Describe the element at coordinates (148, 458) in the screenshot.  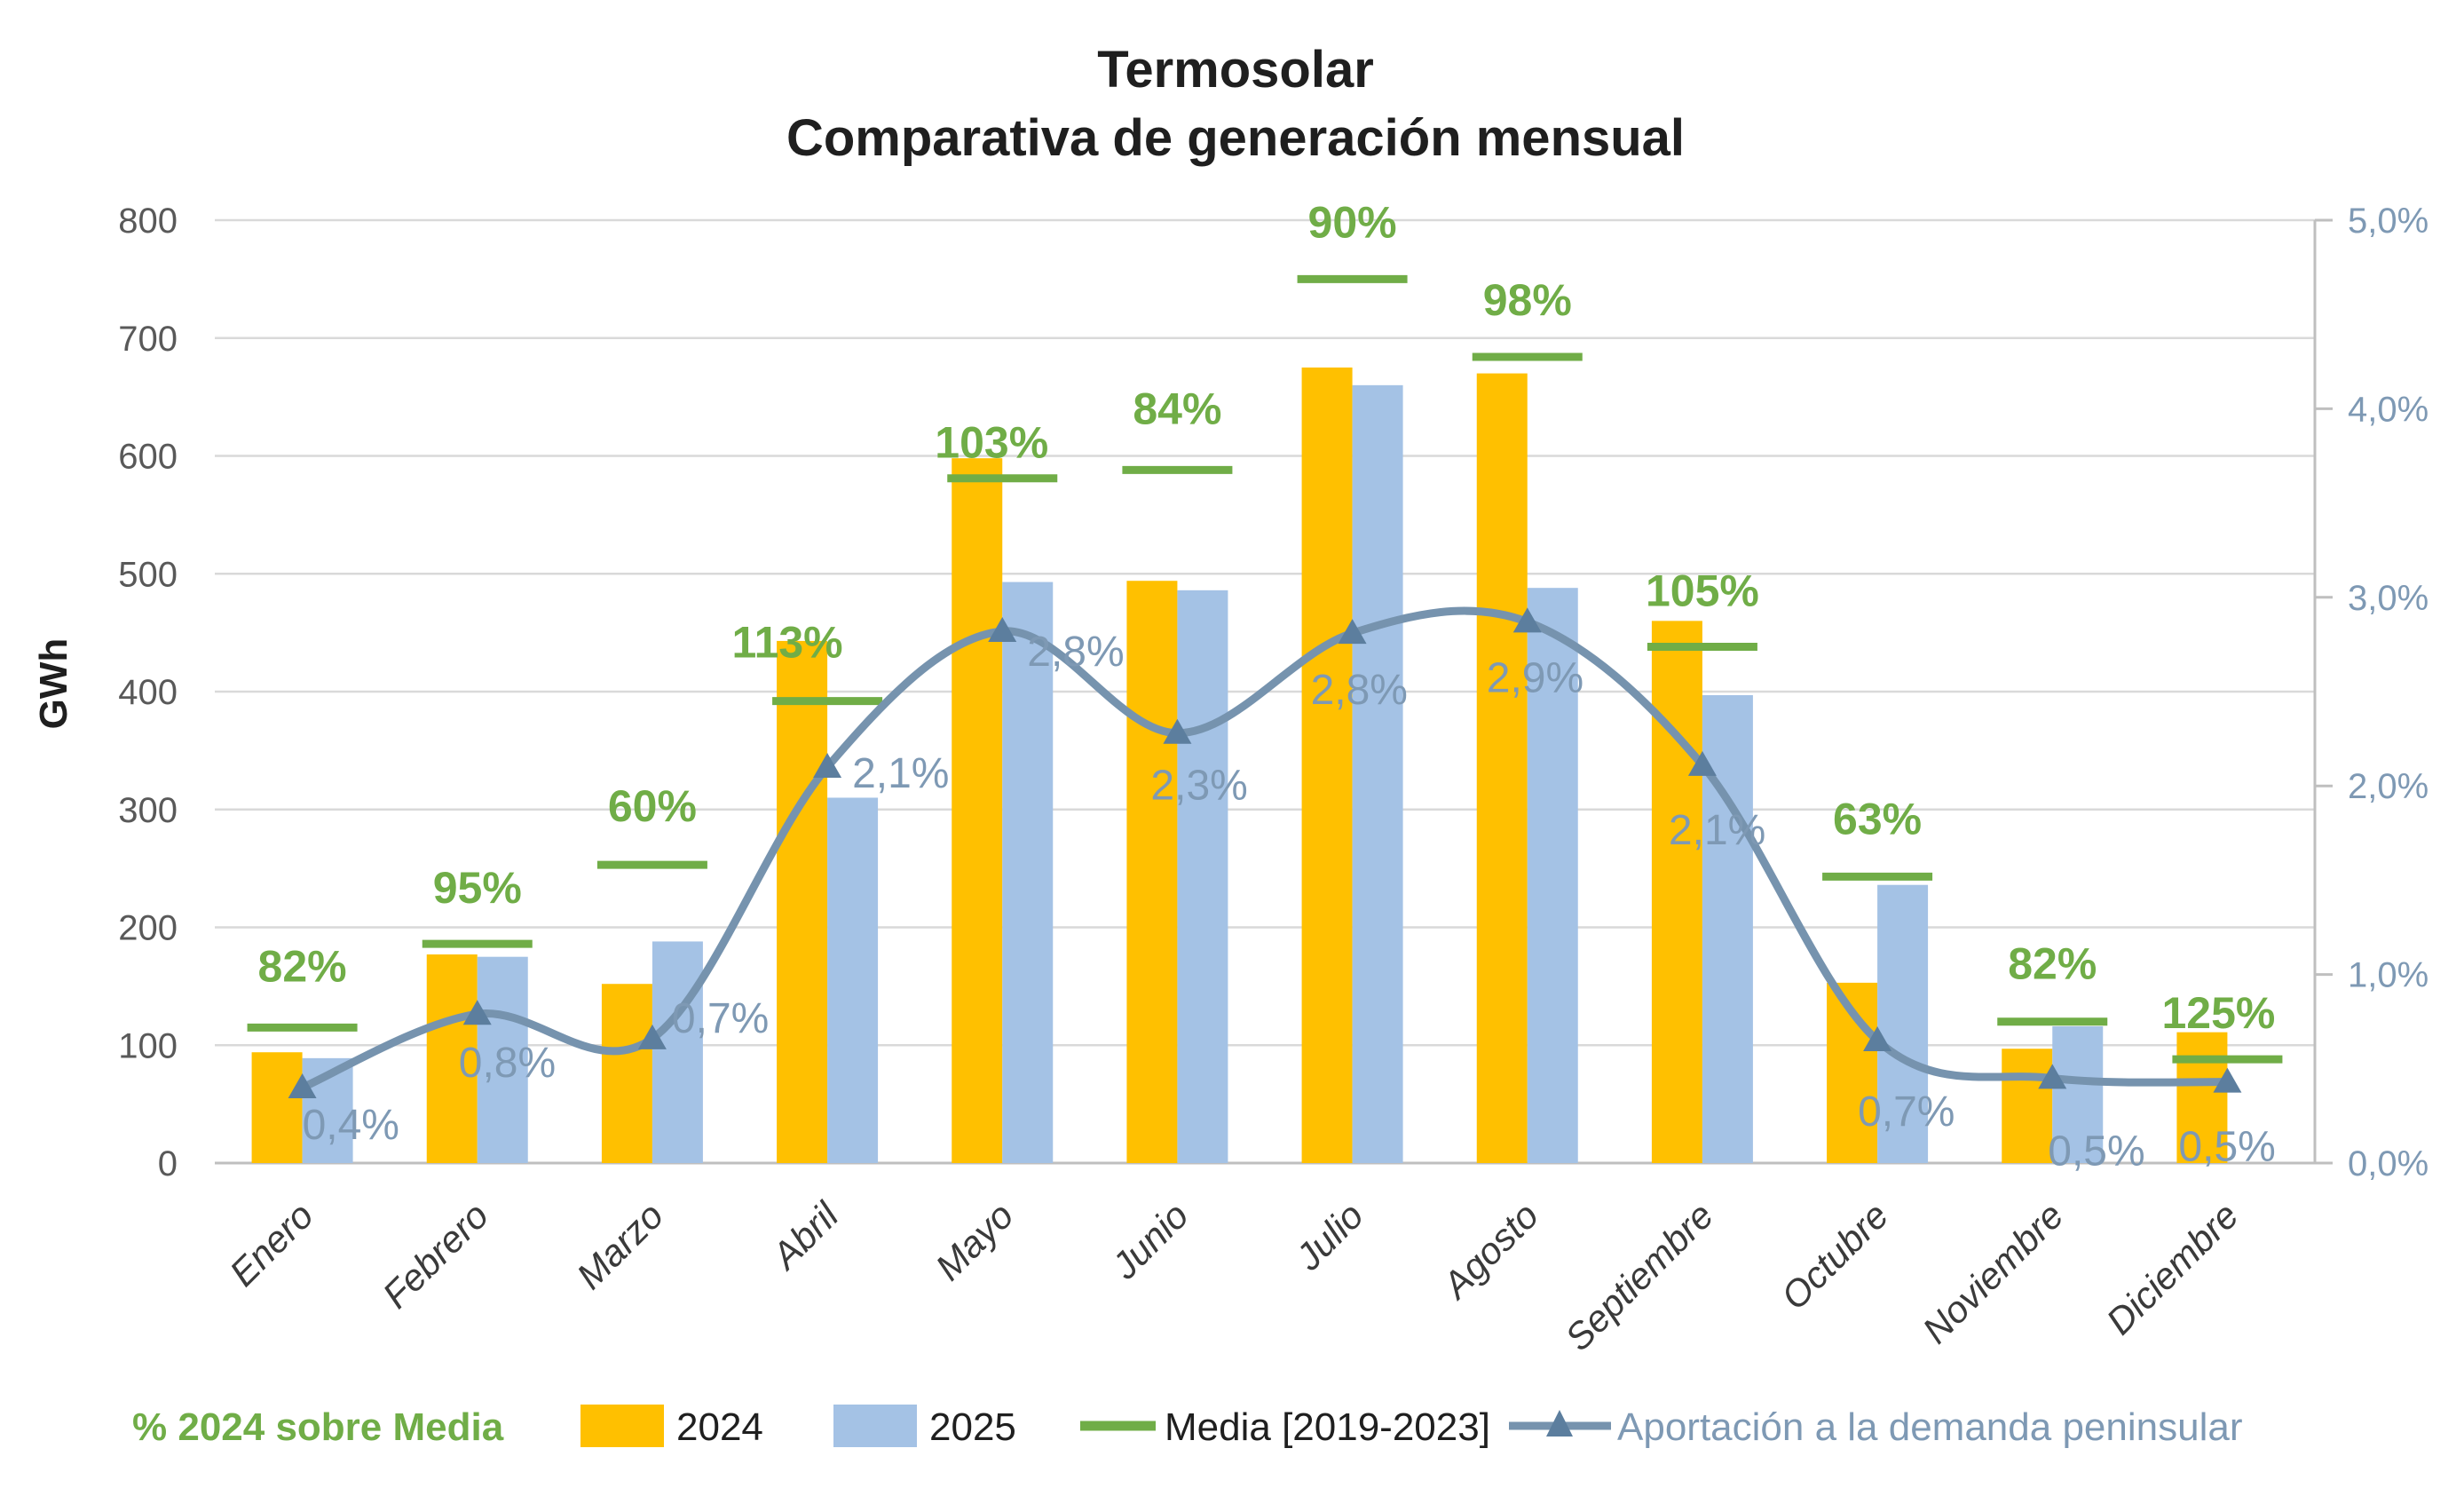
I see `left-axis-tick-600: 600` at that location.